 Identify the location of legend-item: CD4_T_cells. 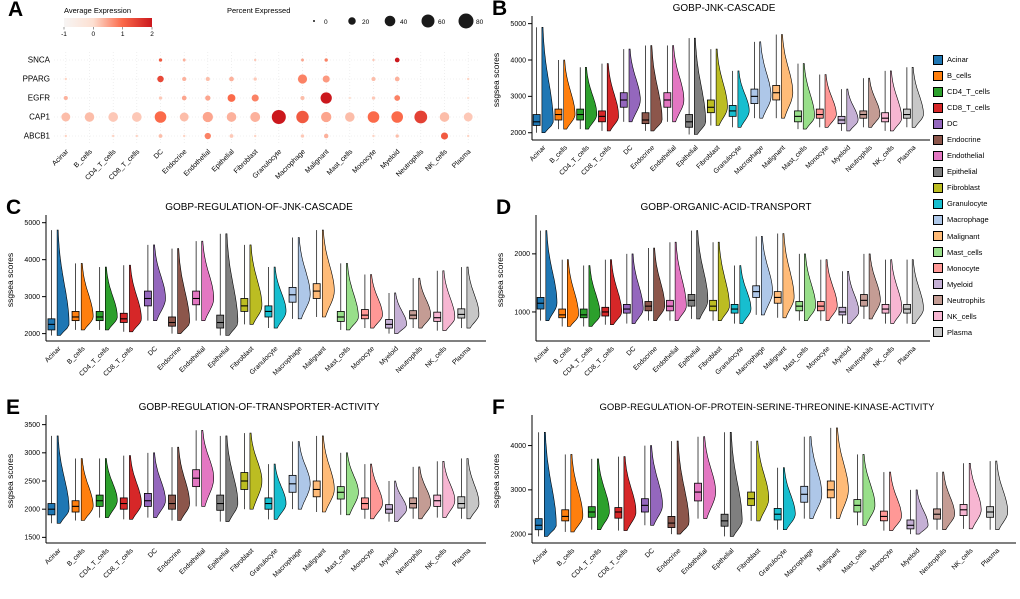
(976, 91).